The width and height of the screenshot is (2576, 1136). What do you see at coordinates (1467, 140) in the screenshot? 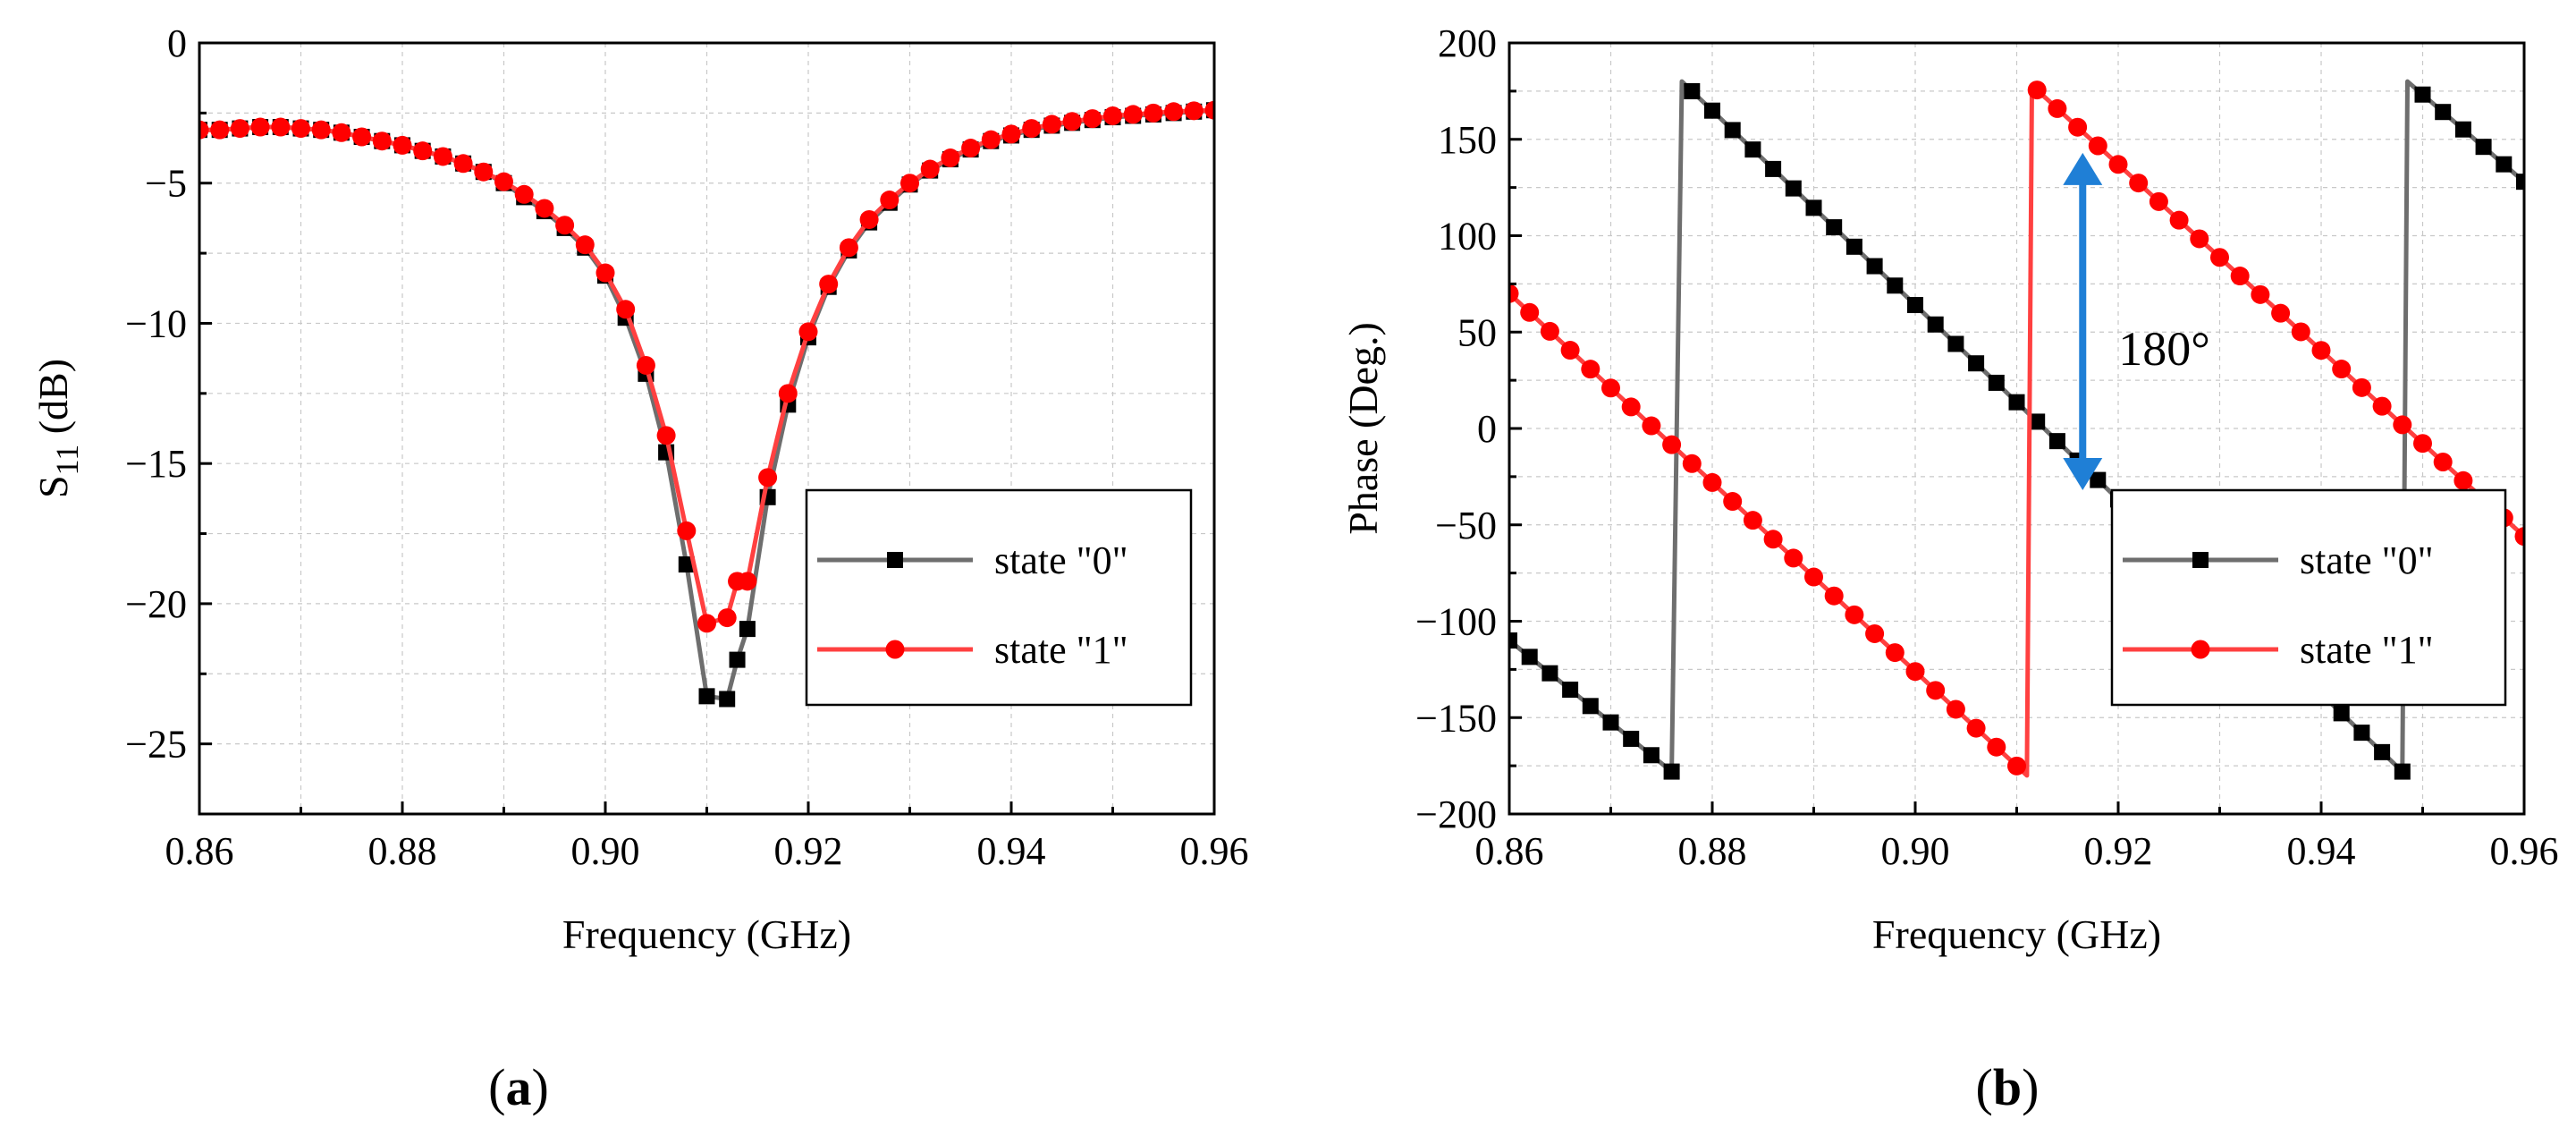
I see `y-tick-label: 150` at bounding box center [1467, 140].